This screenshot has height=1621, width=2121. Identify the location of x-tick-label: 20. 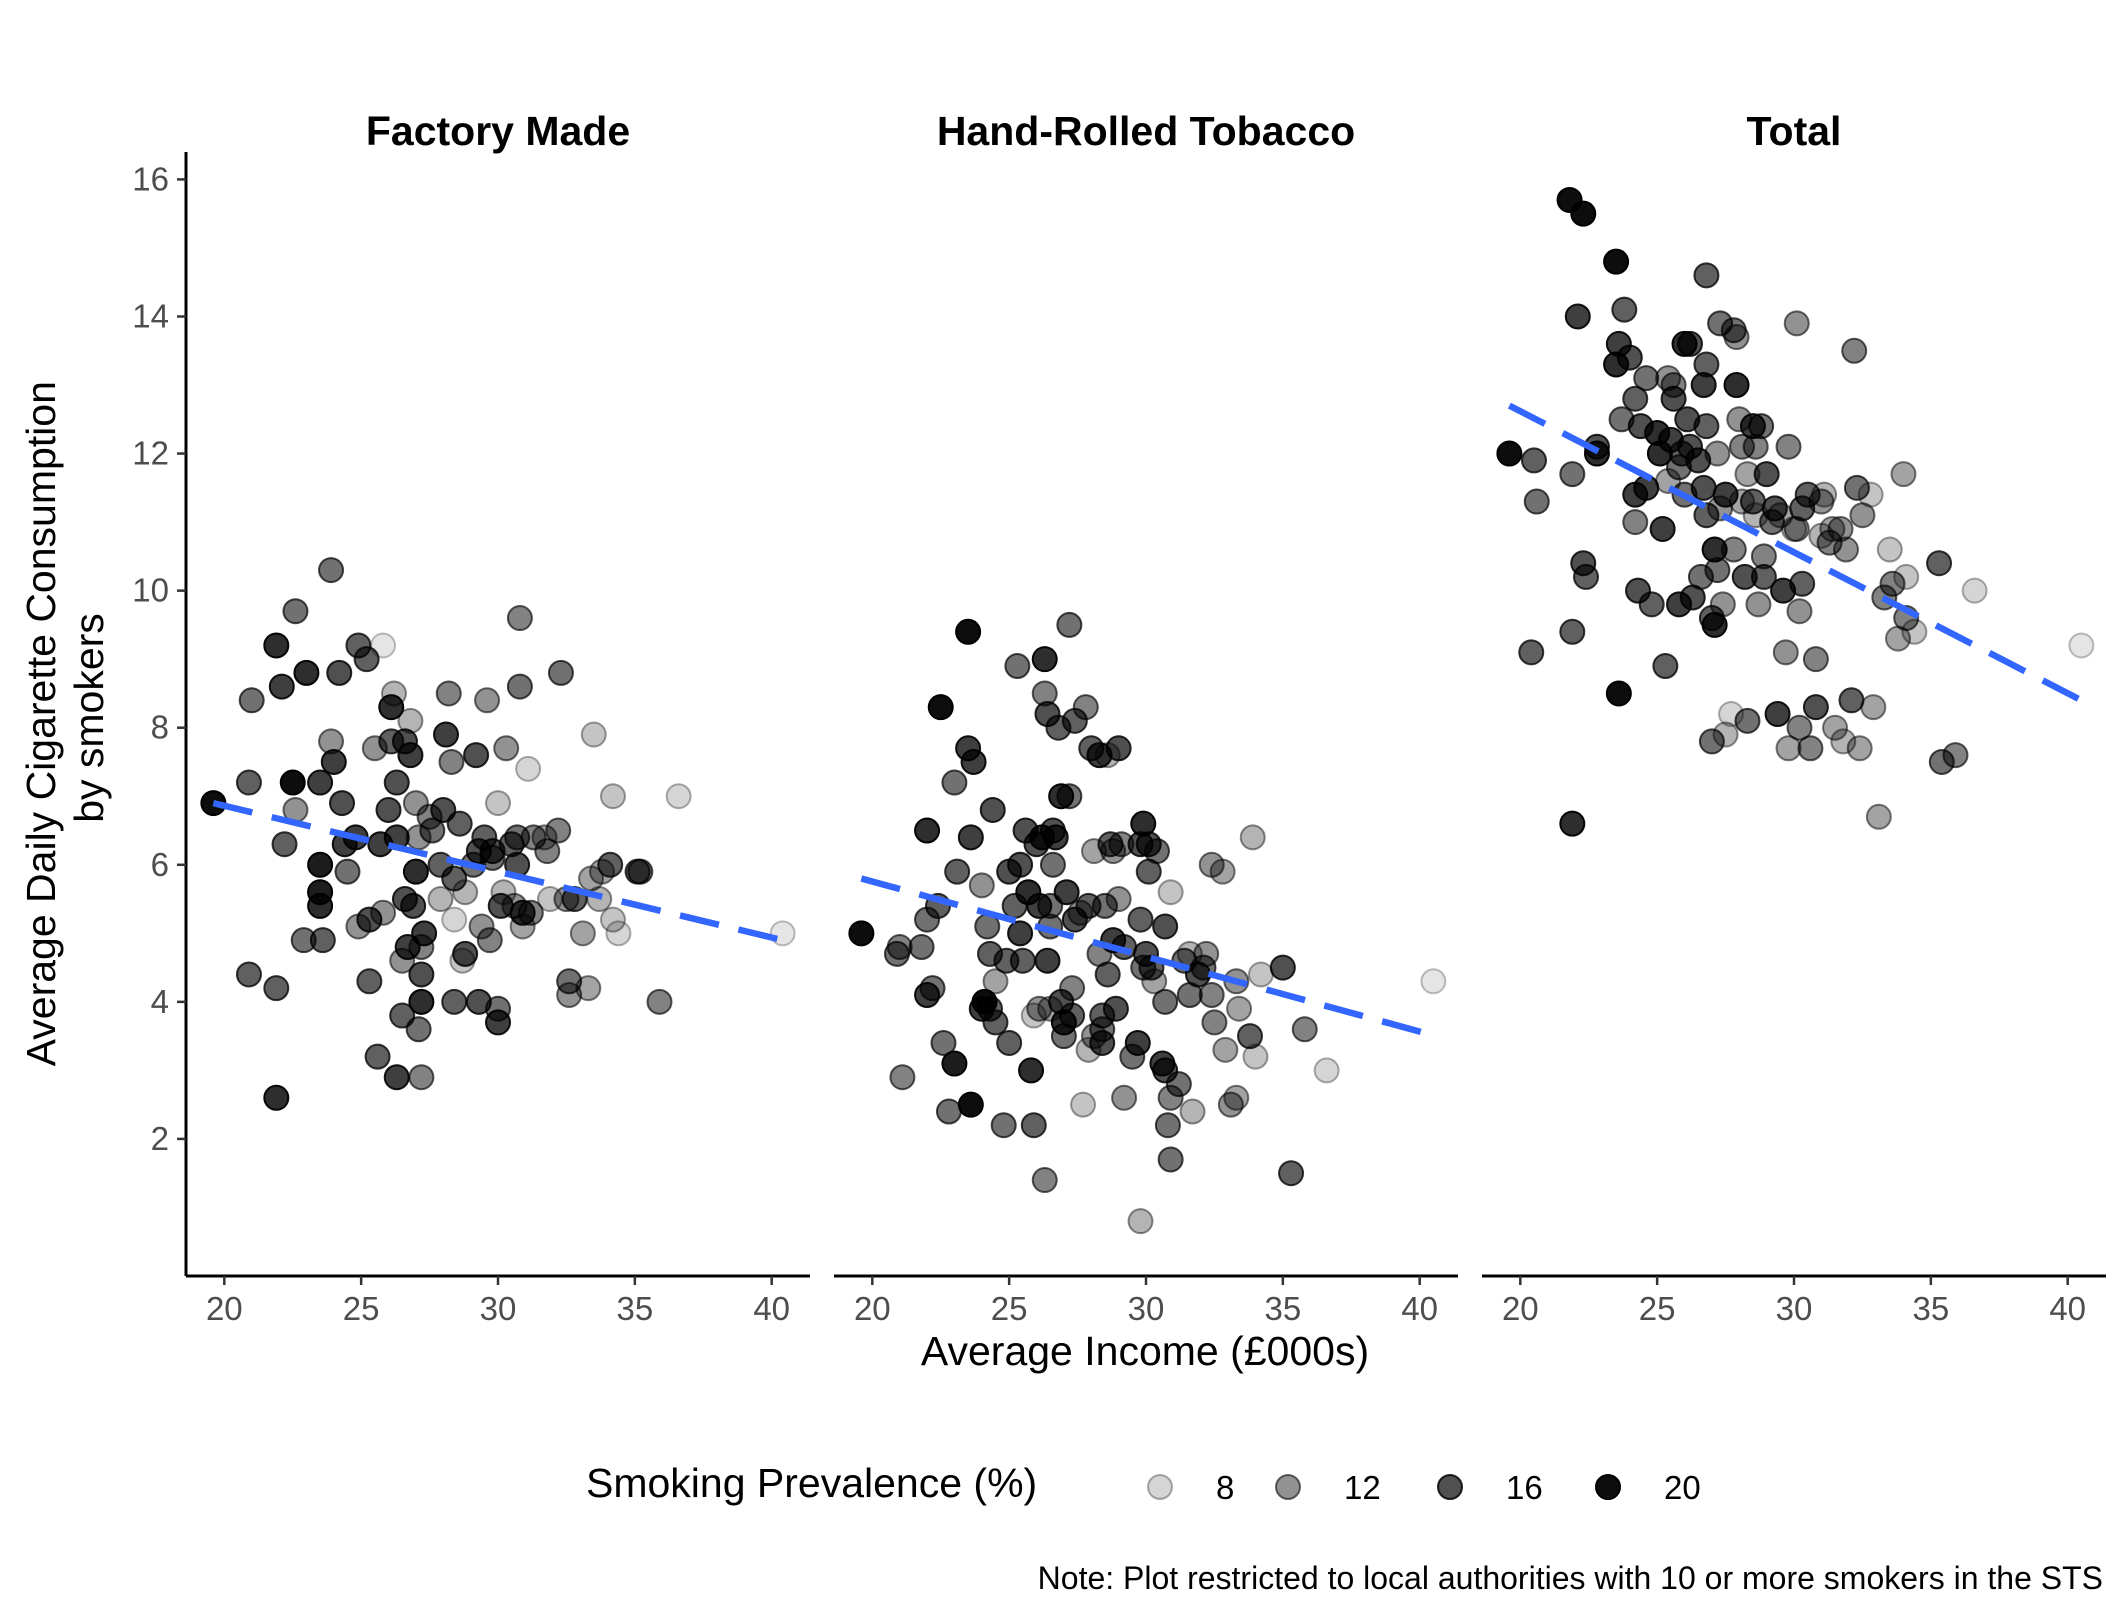
(224, 1308).